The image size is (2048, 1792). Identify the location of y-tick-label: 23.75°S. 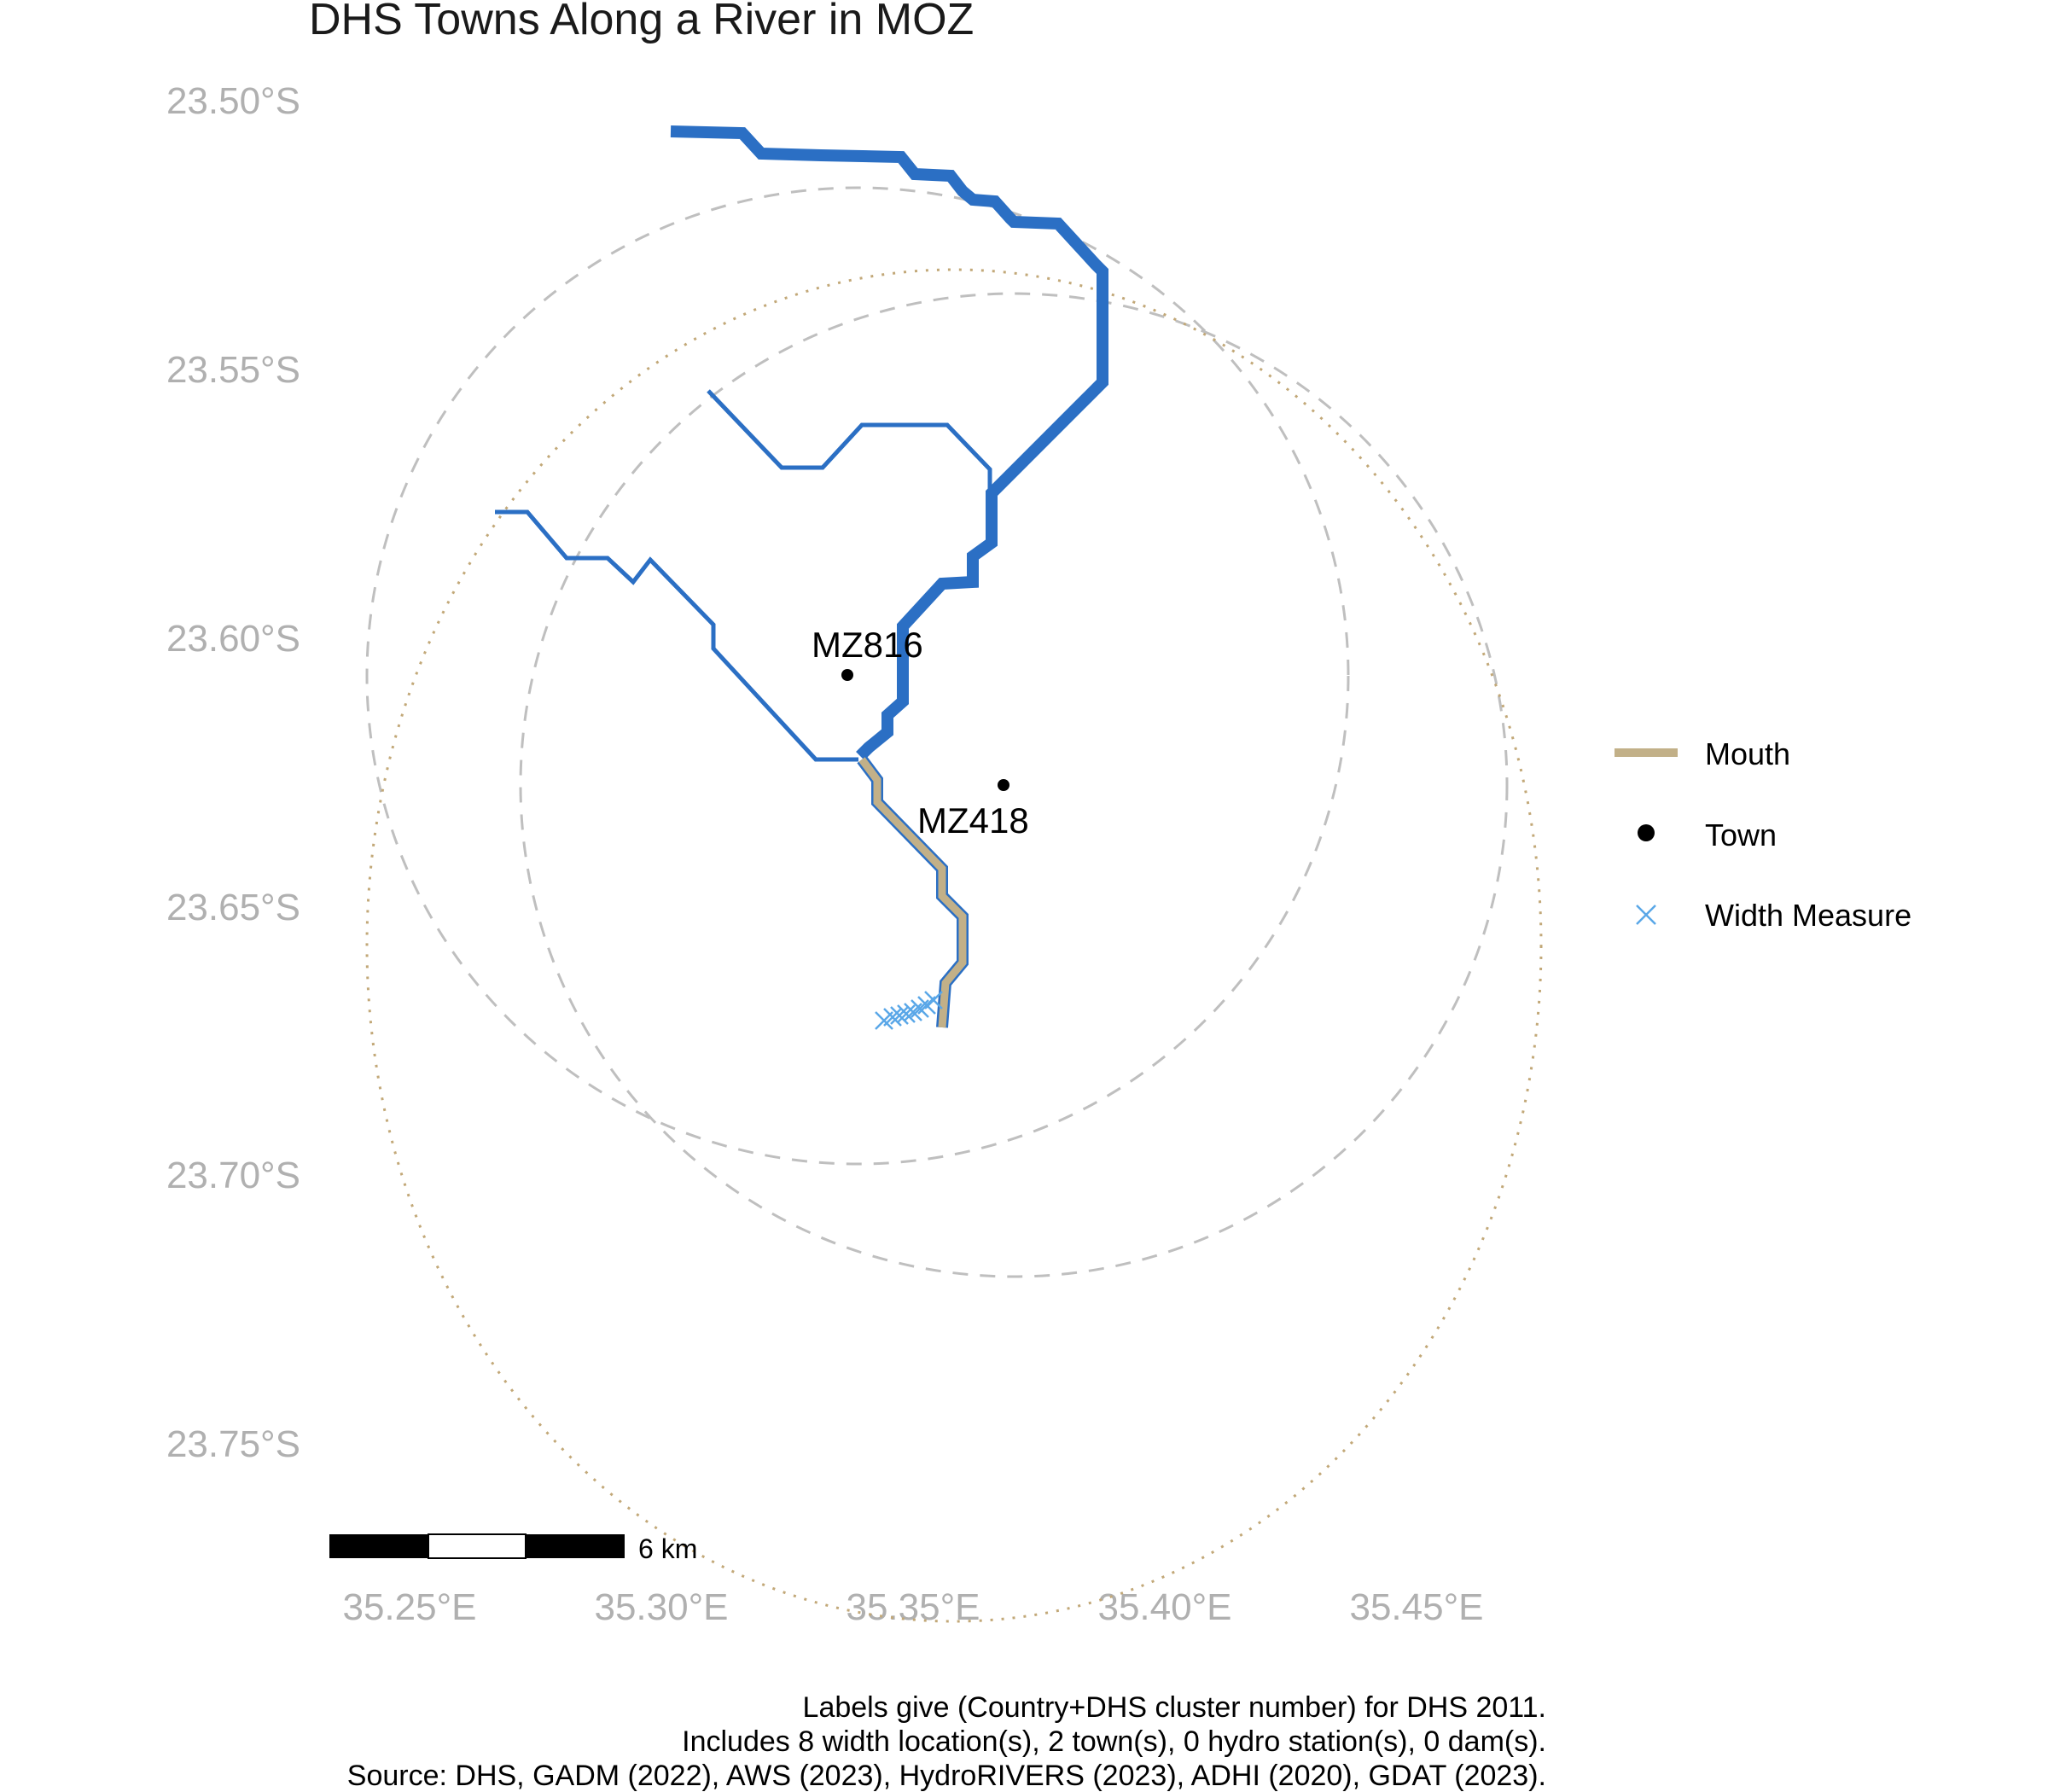
(233, 1444).